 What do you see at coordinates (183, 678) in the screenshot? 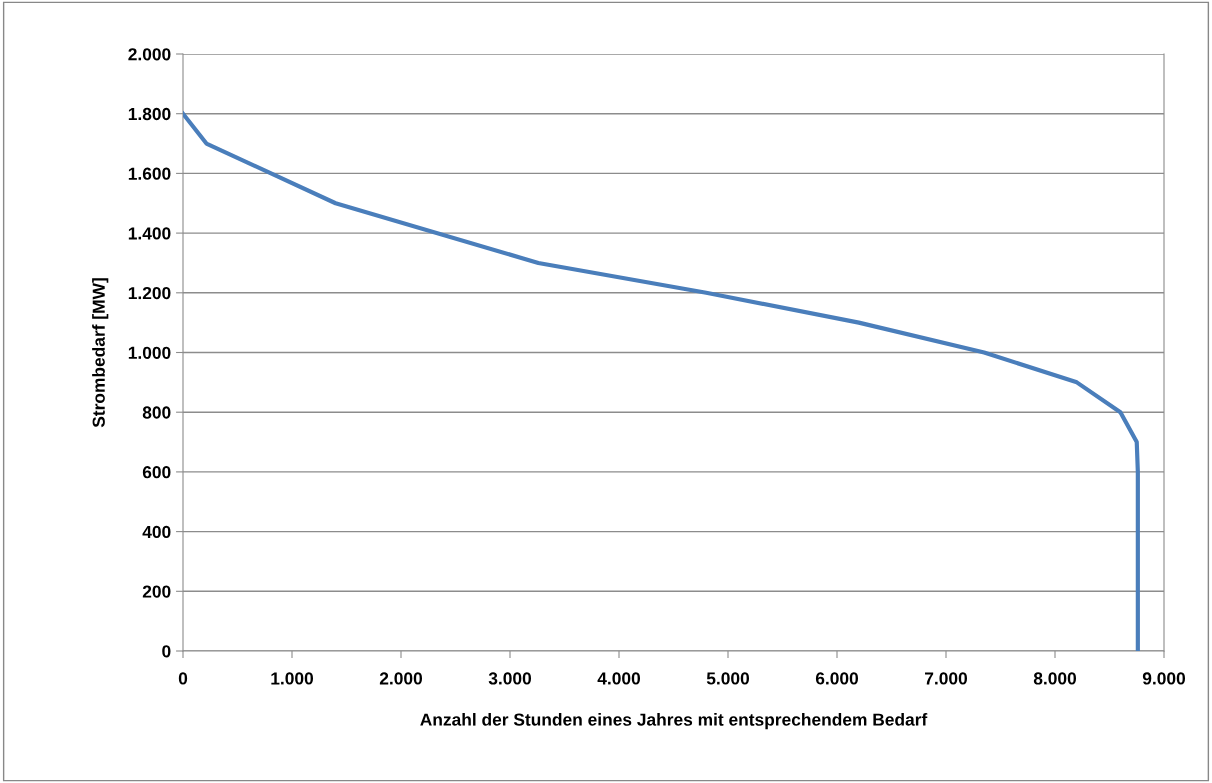
I see `x-tick-label: 0` at bounding box center [183, 678].